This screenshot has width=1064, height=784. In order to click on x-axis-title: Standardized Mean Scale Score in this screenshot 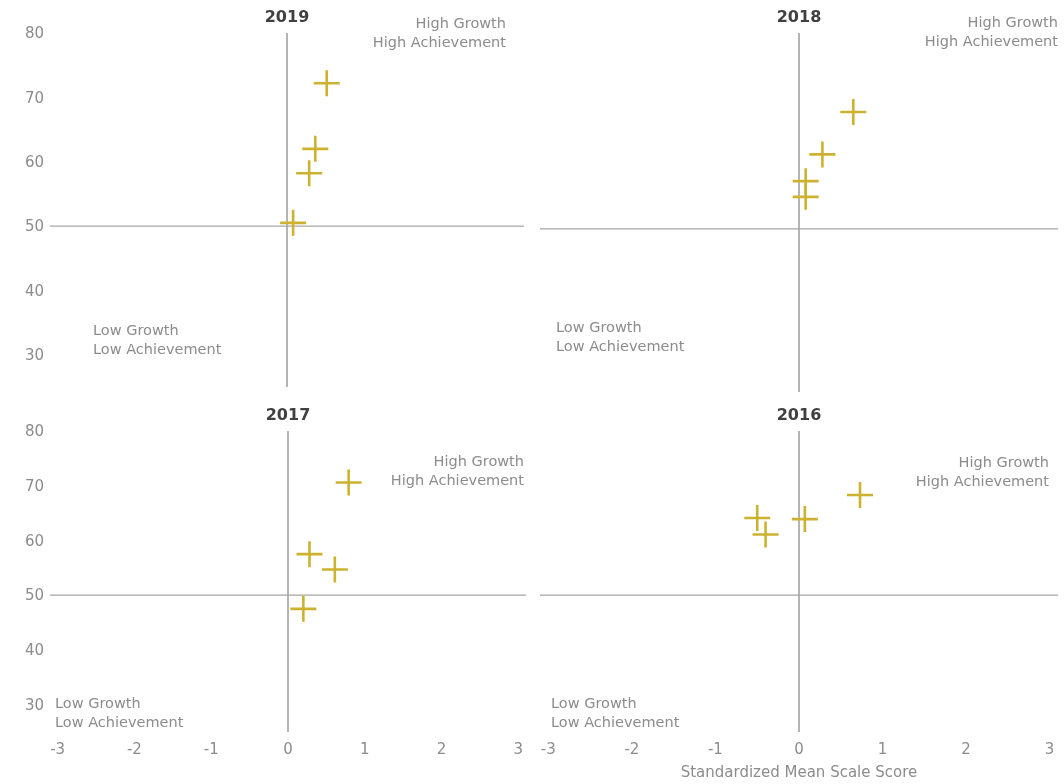, I will do `click(799, 772)`.